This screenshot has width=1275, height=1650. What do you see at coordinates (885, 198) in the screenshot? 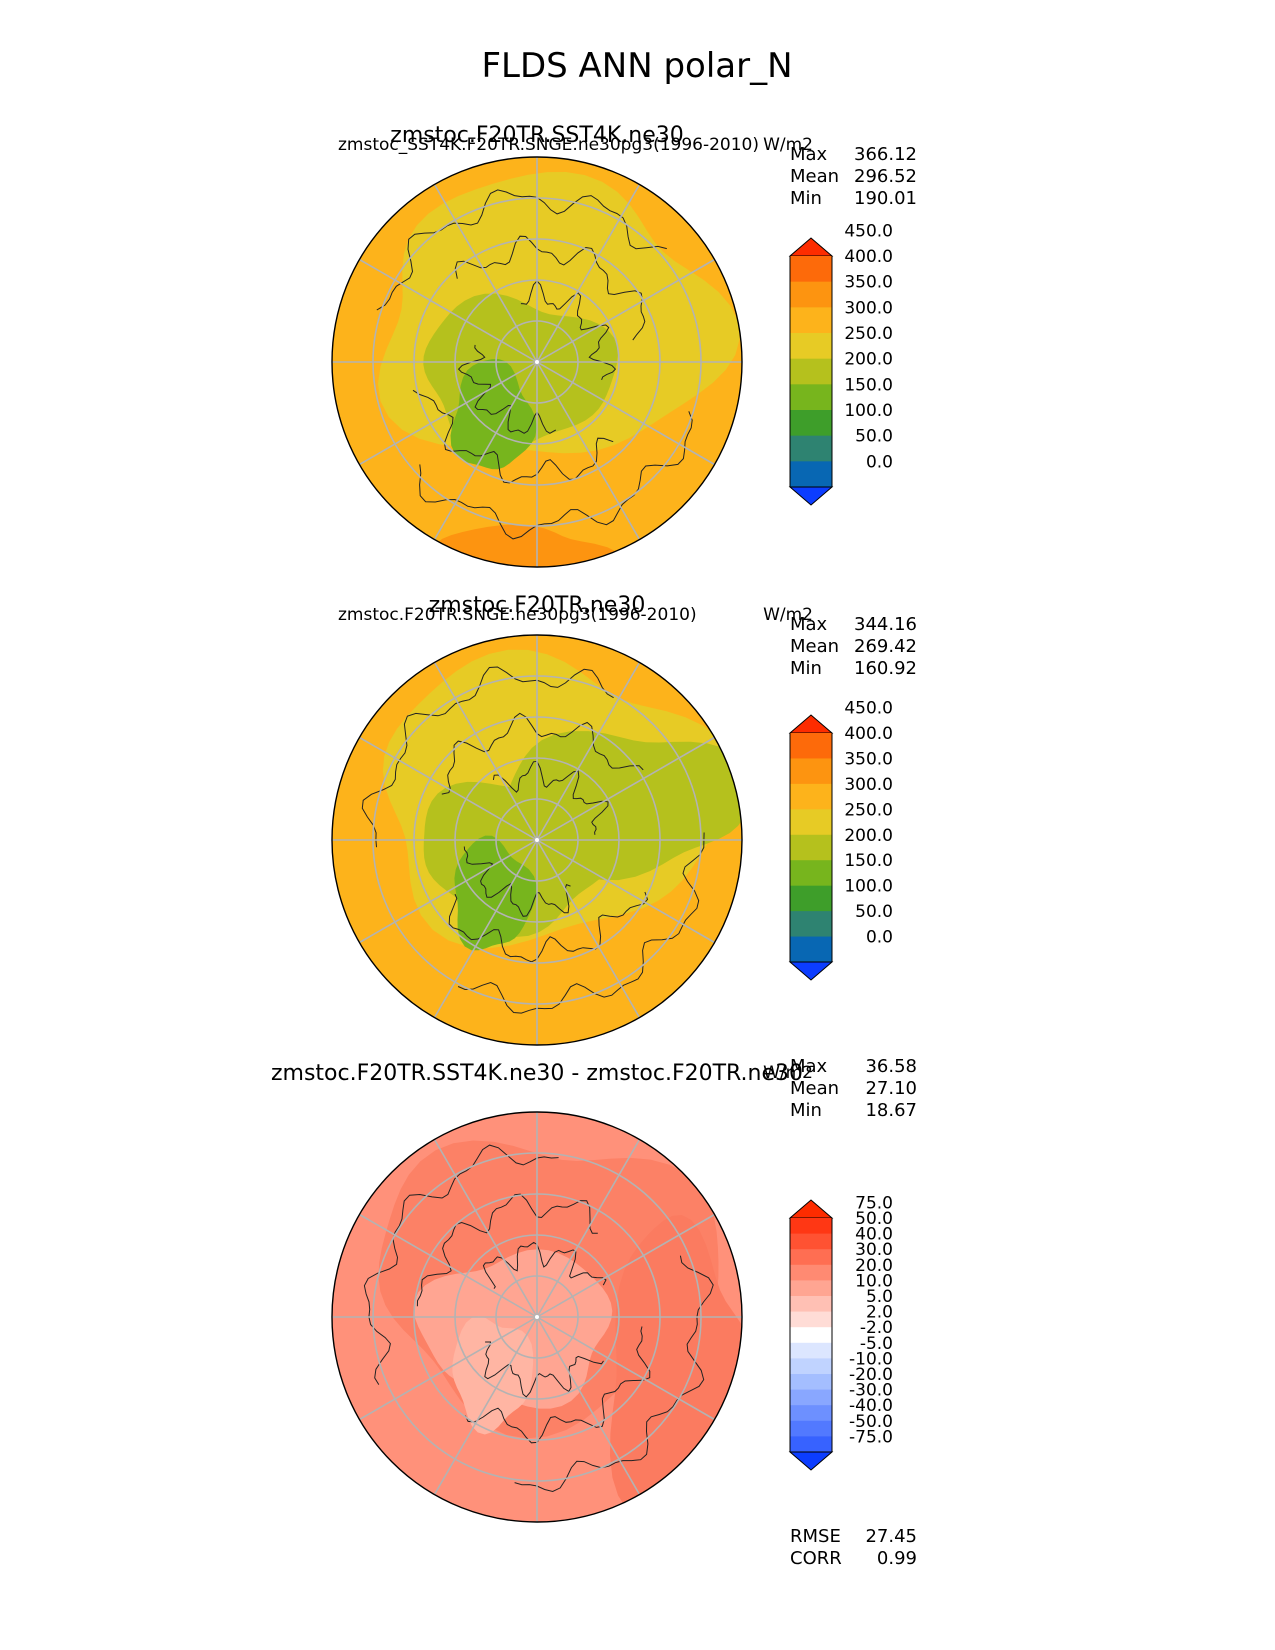
I see `stat-value: 190.01` at bounding box center [885, 198].